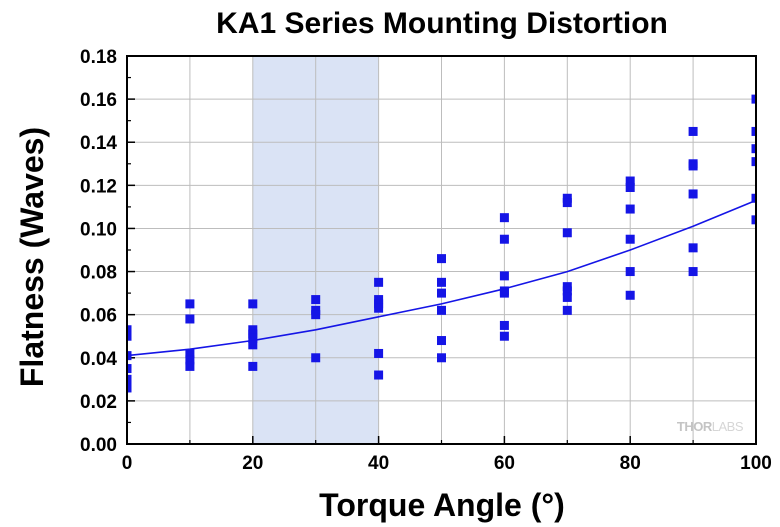 This screenshot has height=527, width=780. What do you see at coordinates (442, 23) in the screenshot?
I see `chart-title: KA1 Series Mounting Distortion` at bounding box center [442, 23].